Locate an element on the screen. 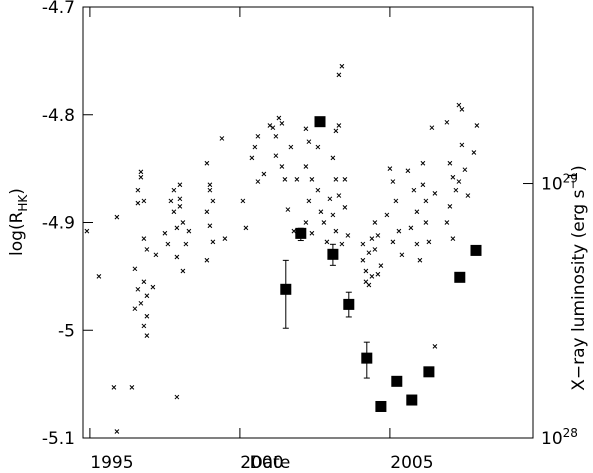 Image resolution: width=593 pixels, height=473 pixels. y-tick-label: -5 is located at coordinates (66, 331).